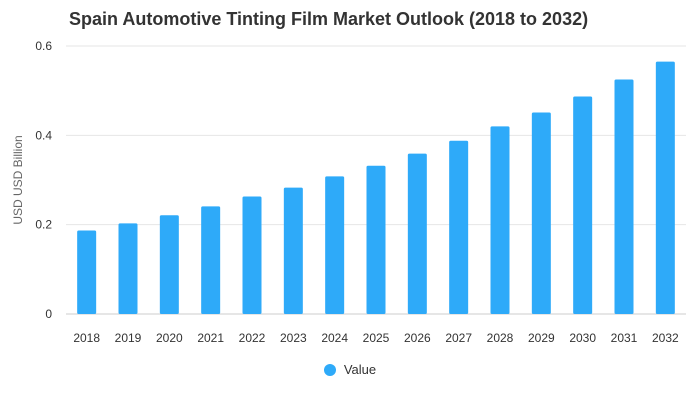  I want to click on x-tick-label: 2024, so click(334, 338).